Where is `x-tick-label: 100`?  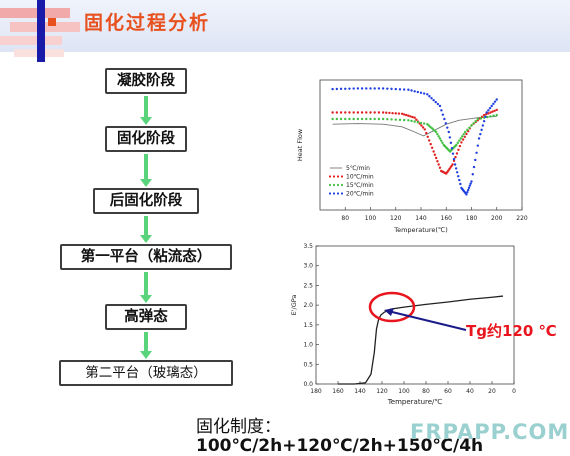 x-tick-label: 100 is located at coordinates (371, 218).